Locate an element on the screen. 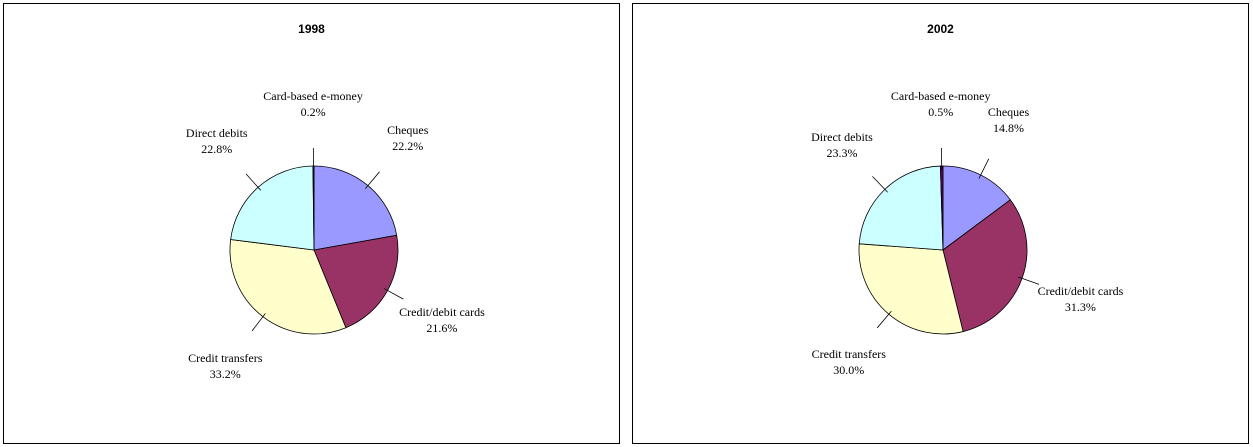 The image size is (1253, 447). value-label: 22.8% is located at coordinates (217, 149).